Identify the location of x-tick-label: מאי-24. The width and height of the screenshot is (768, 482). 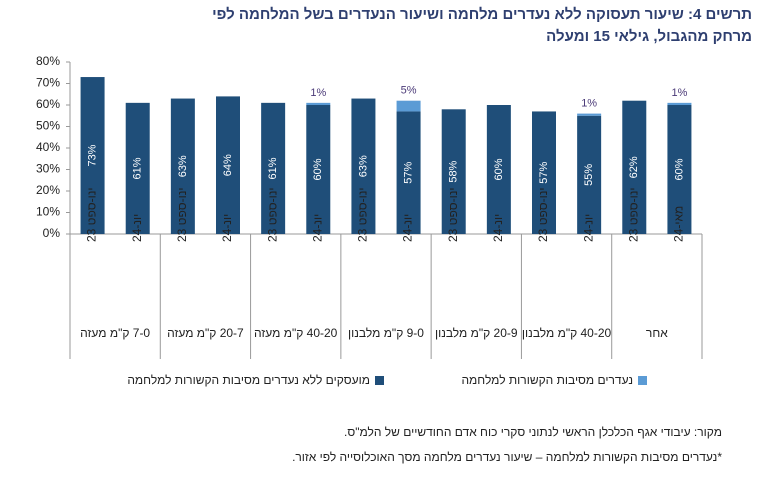
(679, 224).